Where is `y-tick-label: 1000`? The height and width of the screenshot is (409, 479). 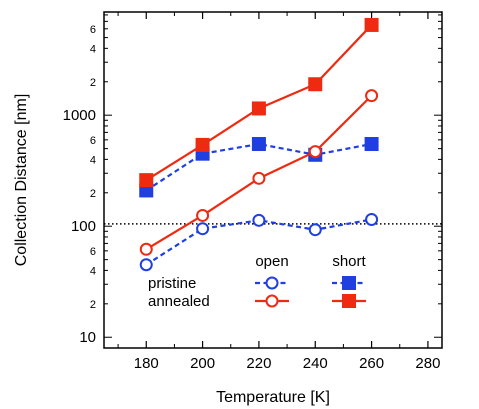 y-tick-label: 1000 is located at coordinates (79, 115).